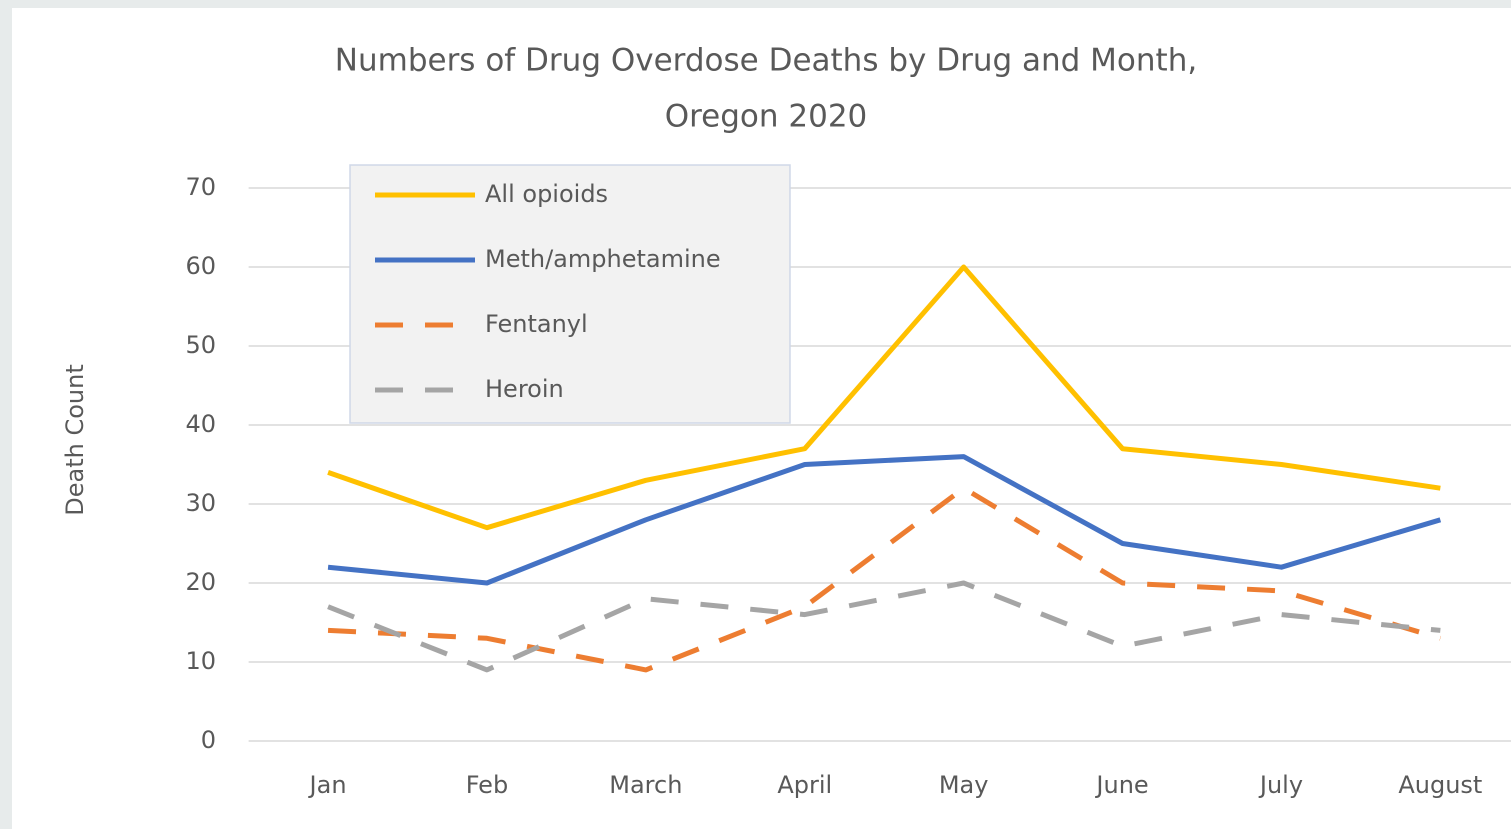 The image size is (1511, 829). I want to click on legend-label: Meth/amphetamine, so click(603, 259).